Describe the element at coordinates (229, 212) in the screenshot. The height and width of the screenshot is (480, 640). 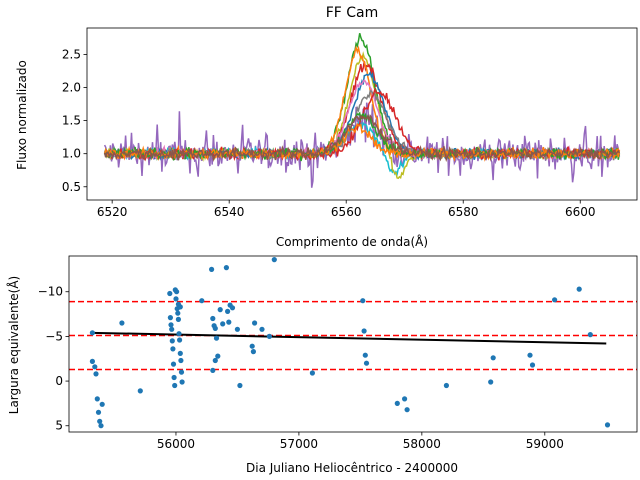
I see `x-tick-label: 6540` at that location.